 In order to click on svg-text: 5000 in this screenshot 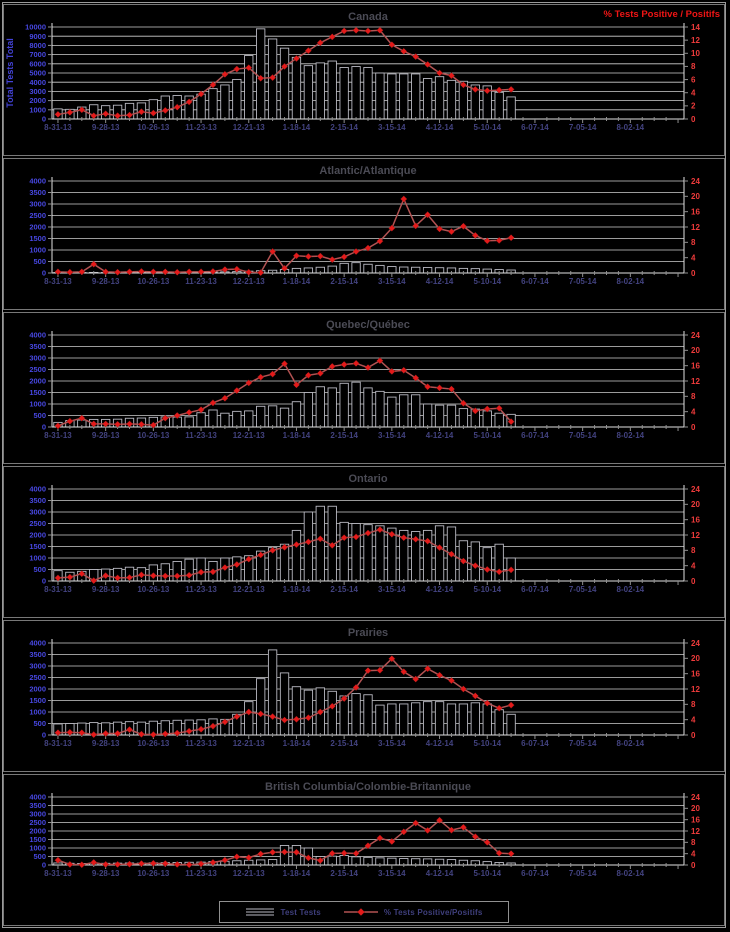, I will do `click(37, 73)`.